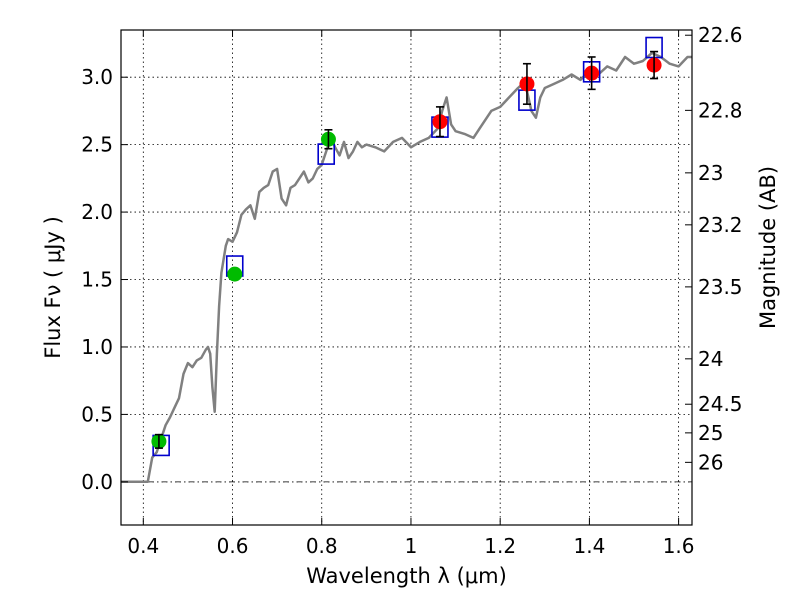 This screenshot has width=800, height=600. I want to click on right-tick-label: 22.6, so click(720, 35).